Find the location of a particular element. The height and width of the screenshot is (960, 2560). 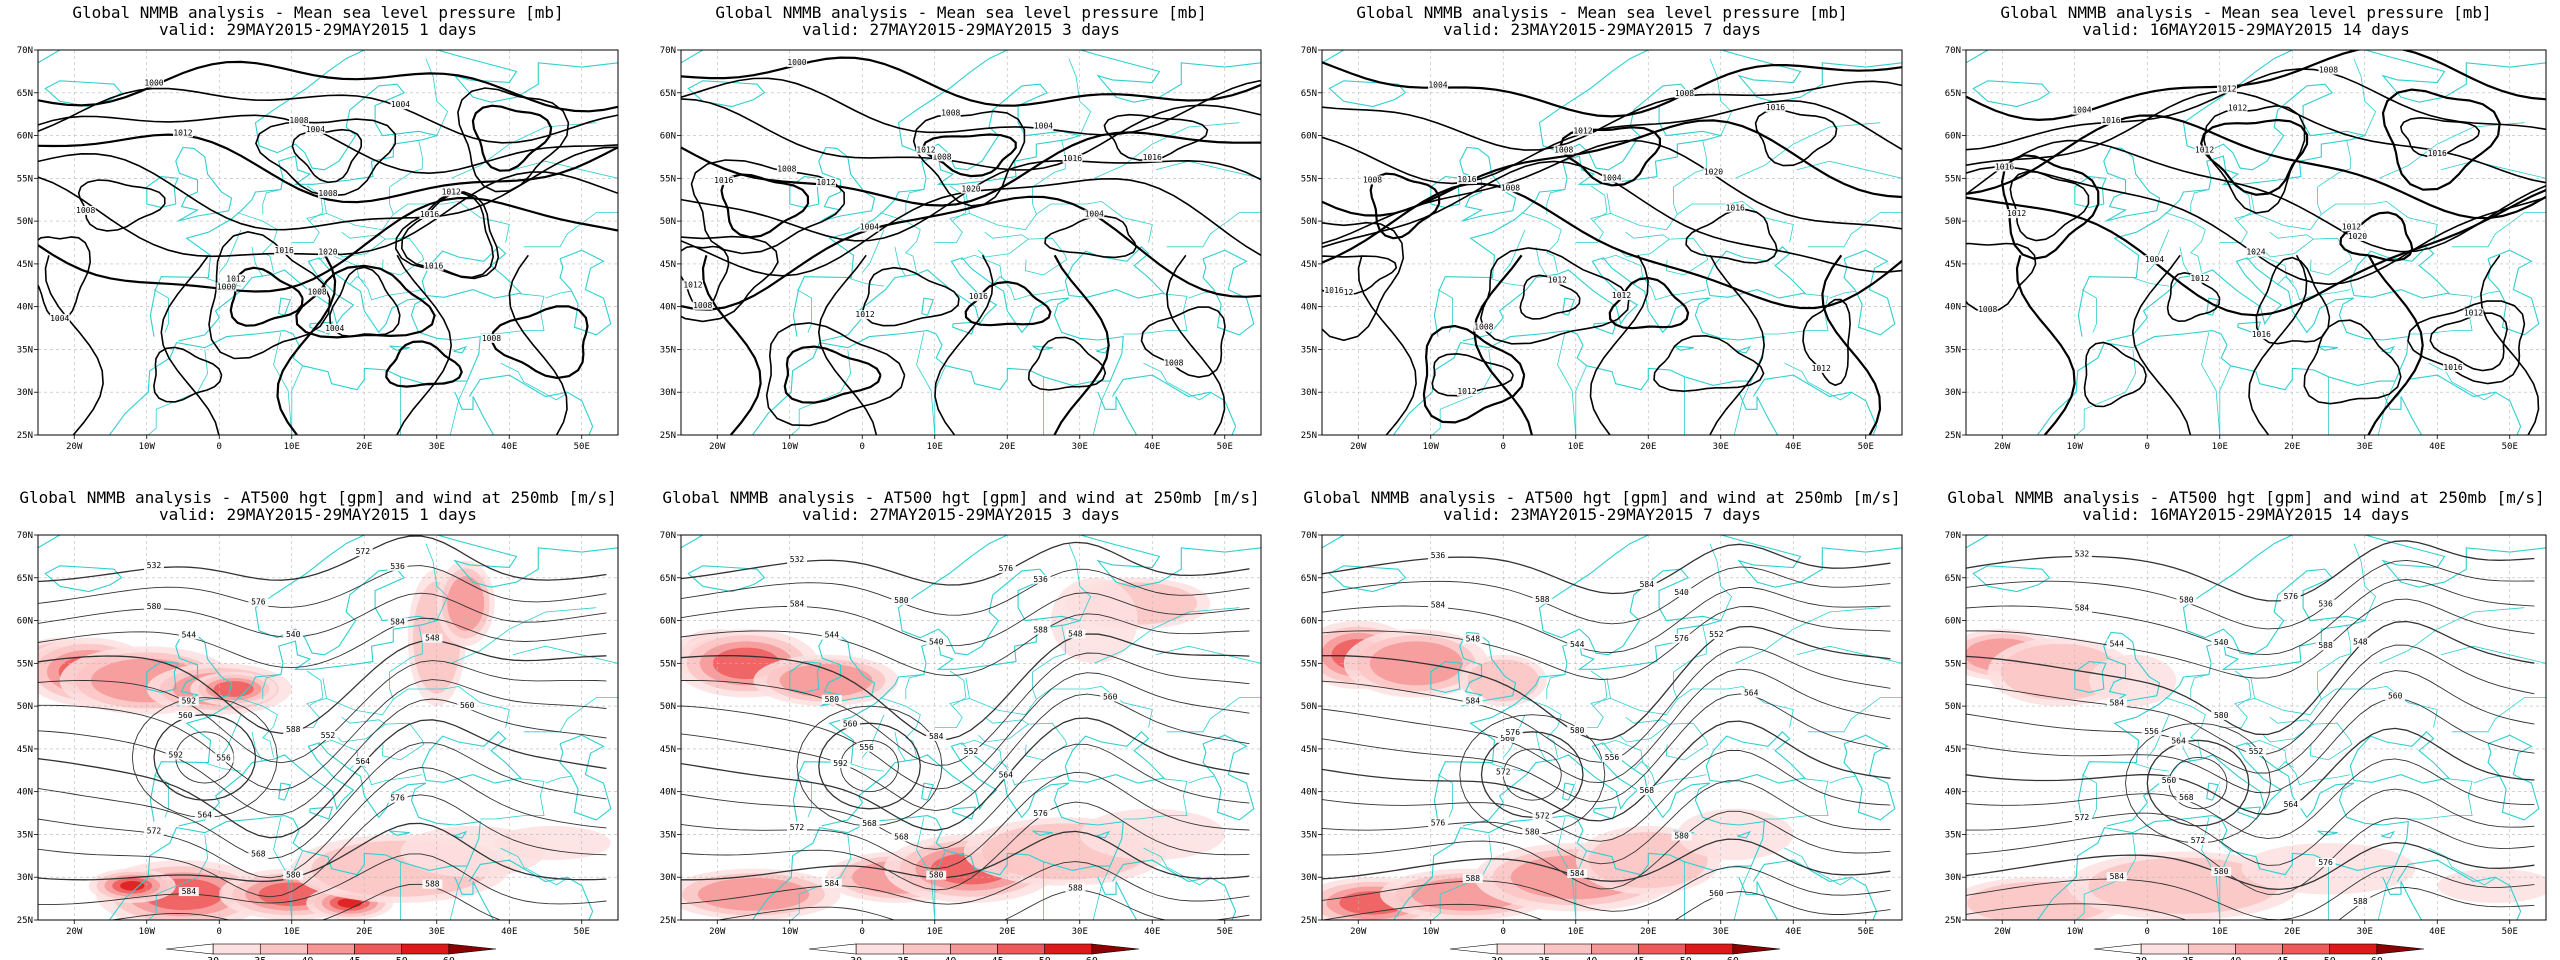

contour-label: 584 is located at coordinates (936, 736).